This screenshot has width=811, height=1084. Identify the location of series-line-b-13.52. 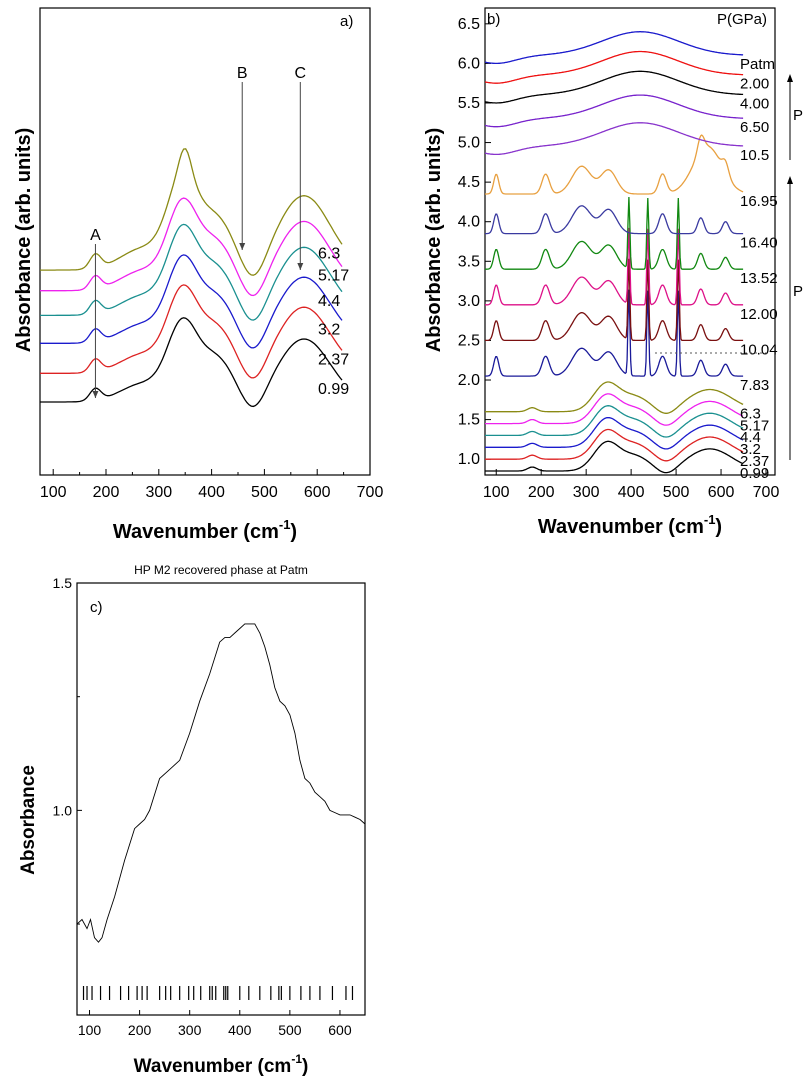
(614, 233).